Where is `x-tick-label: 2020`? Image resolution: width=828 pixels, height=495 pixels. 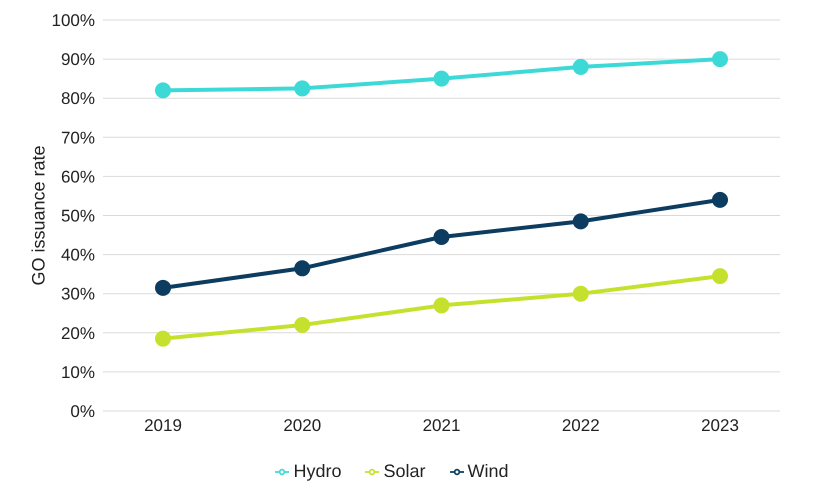
x-tick-label: 2020 is located at coordinates (302, 426).